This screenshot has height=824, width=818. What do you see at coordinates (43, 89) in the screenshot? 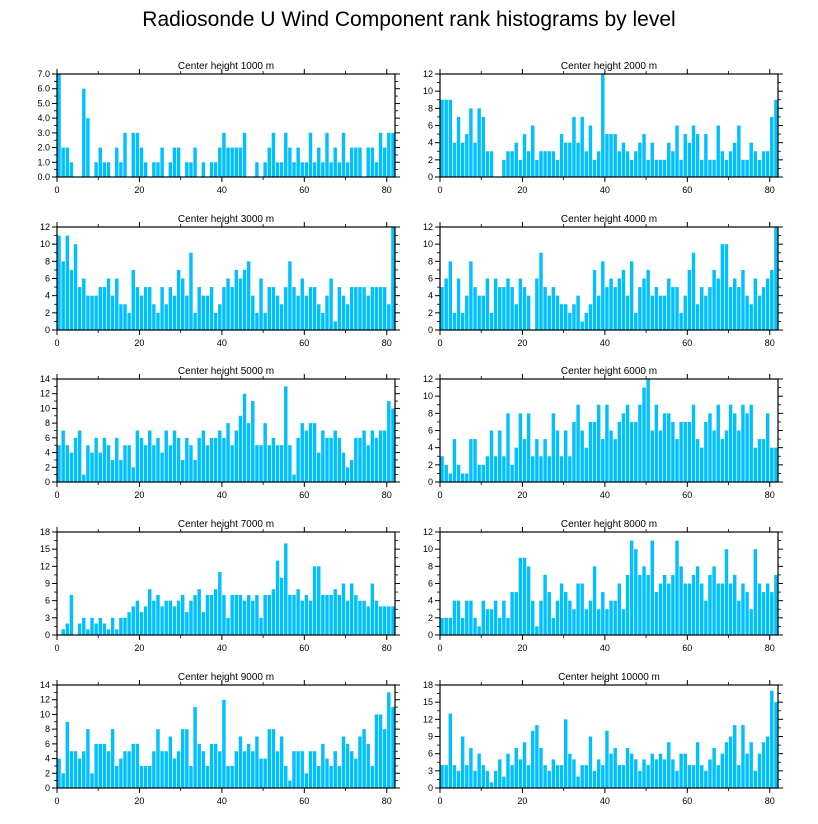
I see `panel-1-ylabel: 6.0` at bounding box center [43, 89].